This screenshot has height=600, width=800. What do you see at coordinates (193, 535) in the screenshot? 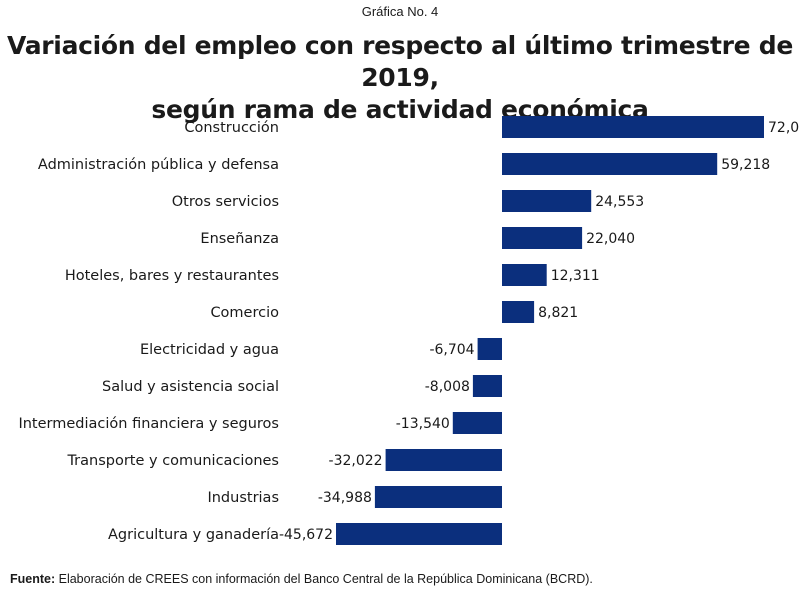
I see `category-label: Agricultura y ganadería` at bounding box center [193, 535].